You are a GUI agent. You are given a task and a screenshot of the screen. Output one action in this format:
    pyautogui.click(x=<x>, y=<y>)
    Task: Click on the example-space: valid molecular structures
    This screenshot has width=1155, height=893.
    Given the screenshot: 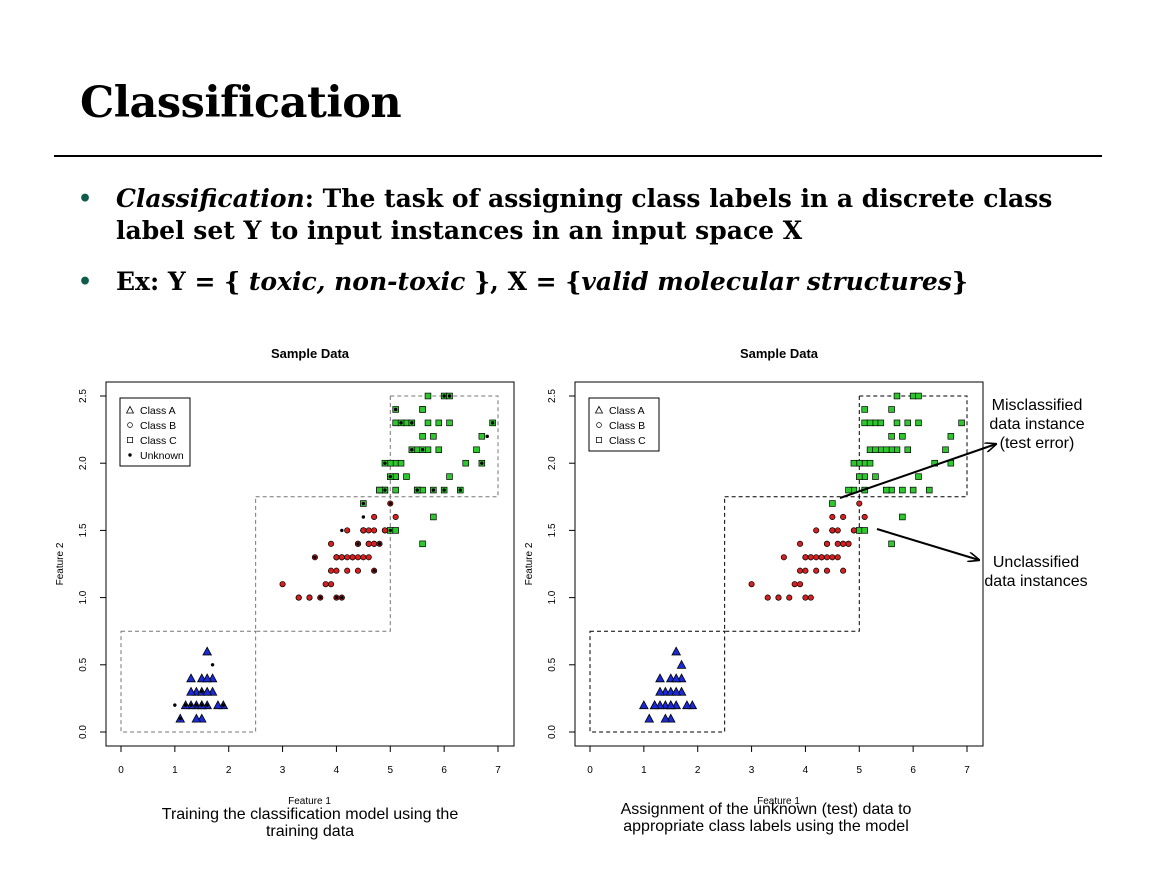 What is the action you would take?
    pyautogui.click(x=766, y=281)
    